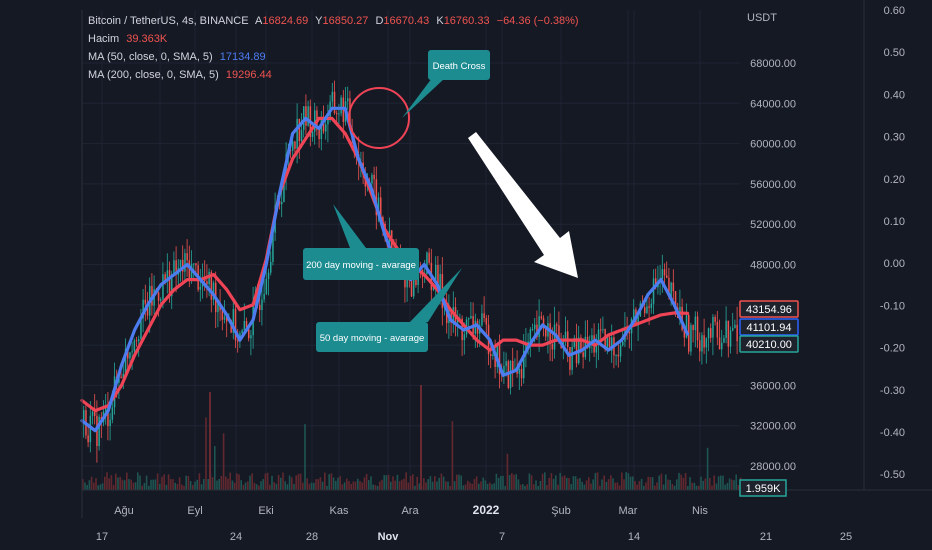  I want to click on ma200-label: MA (200, close, 0, SMA, 5), so click(153, 75).